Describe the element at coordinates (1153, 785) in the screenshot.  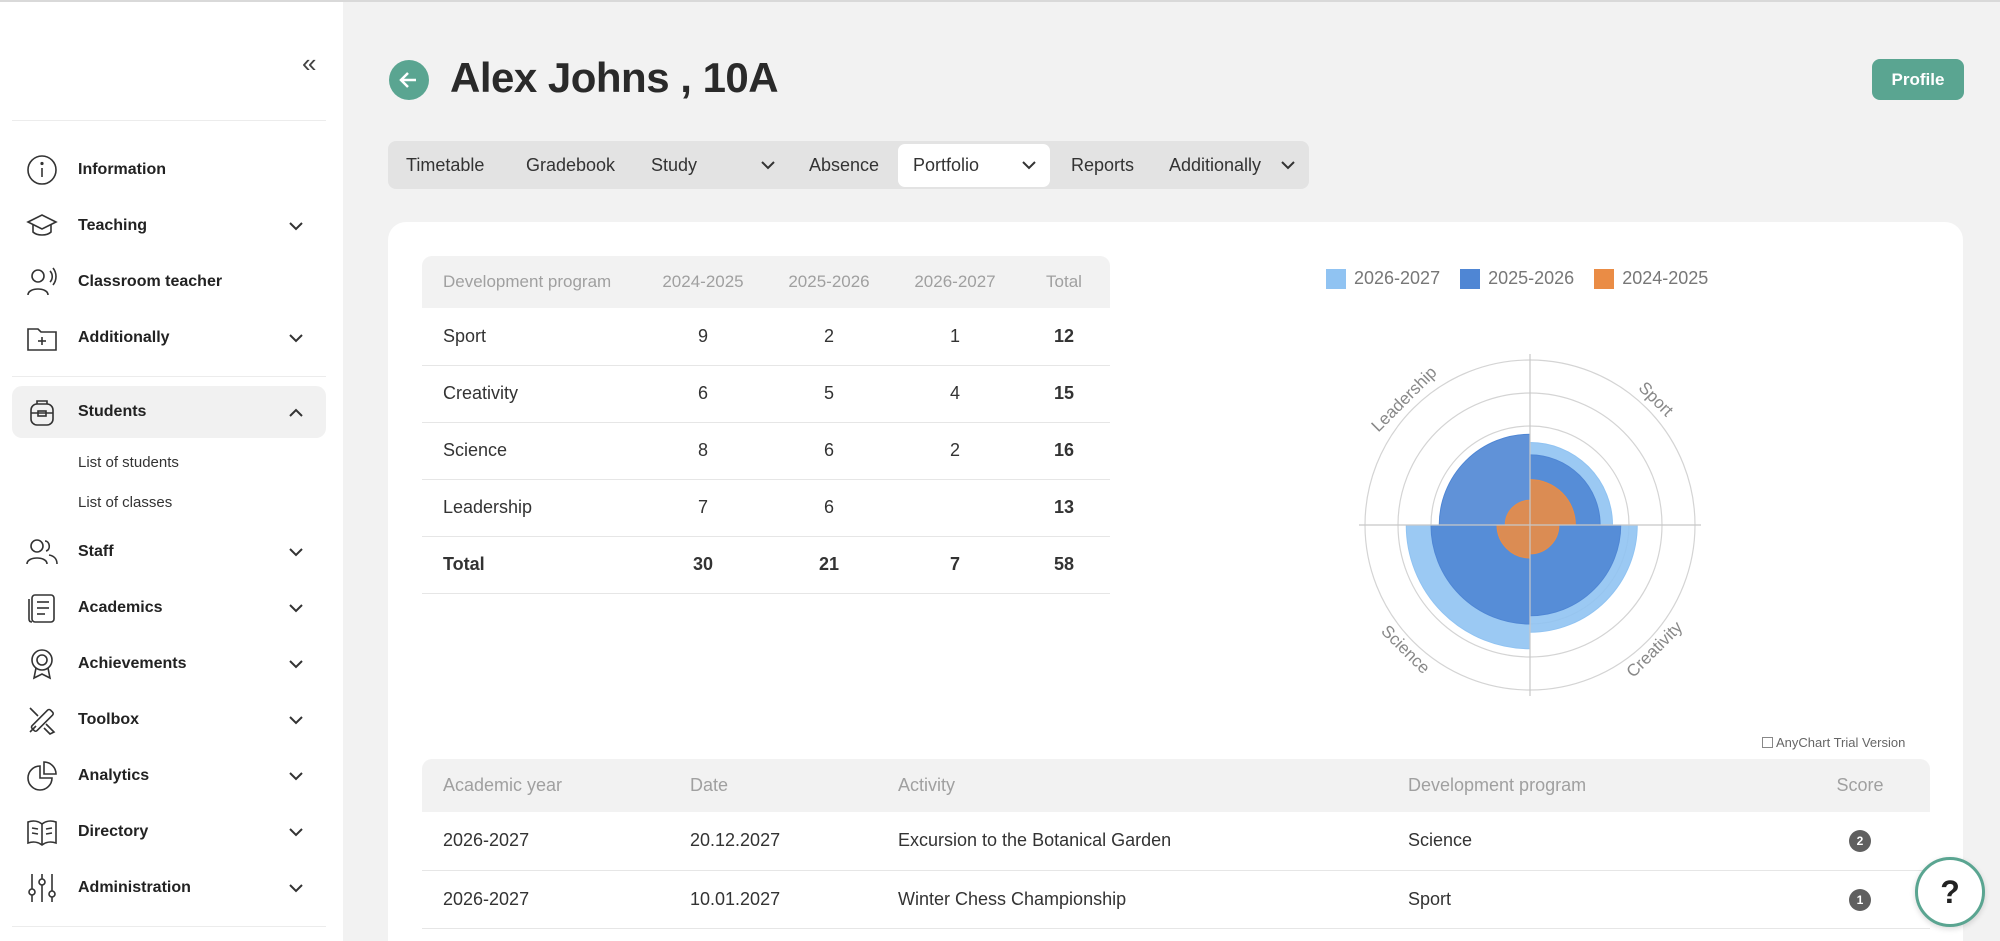
I see `column-header: Activity` at that location.